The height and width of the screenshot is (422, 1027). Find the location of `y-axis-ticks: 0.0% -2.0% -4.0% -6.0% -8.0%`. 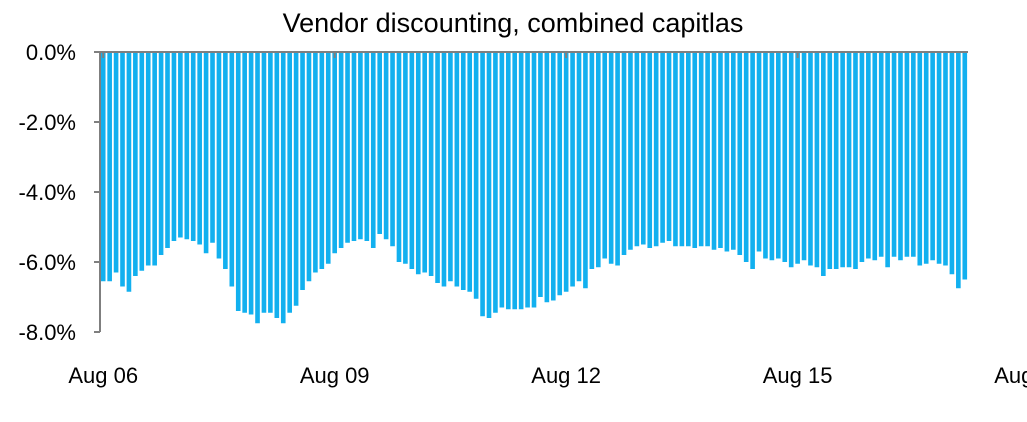

y-axis-ticks: 0.0% -2.0% -4.0% -6.0% -8.0% is located at coordinates (59, 192).